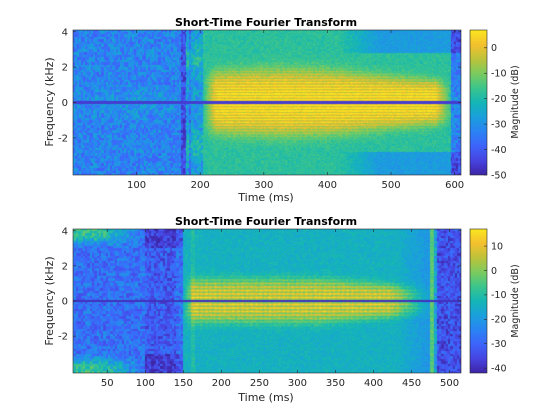  What do you see at coordinates (515, 300) in the screenshot?
I see `colorbar-label-2: Magnitude (dB)` at bounding box center [515, 300].